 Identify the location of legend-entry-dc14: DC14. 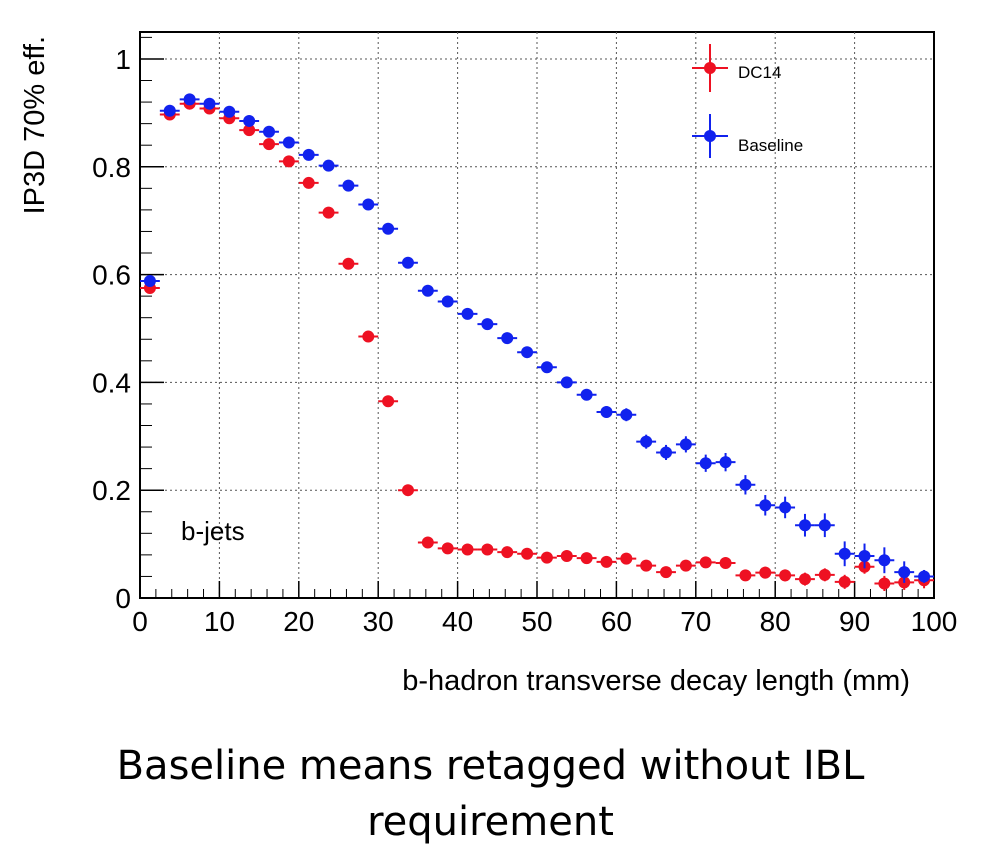
(736, 68).